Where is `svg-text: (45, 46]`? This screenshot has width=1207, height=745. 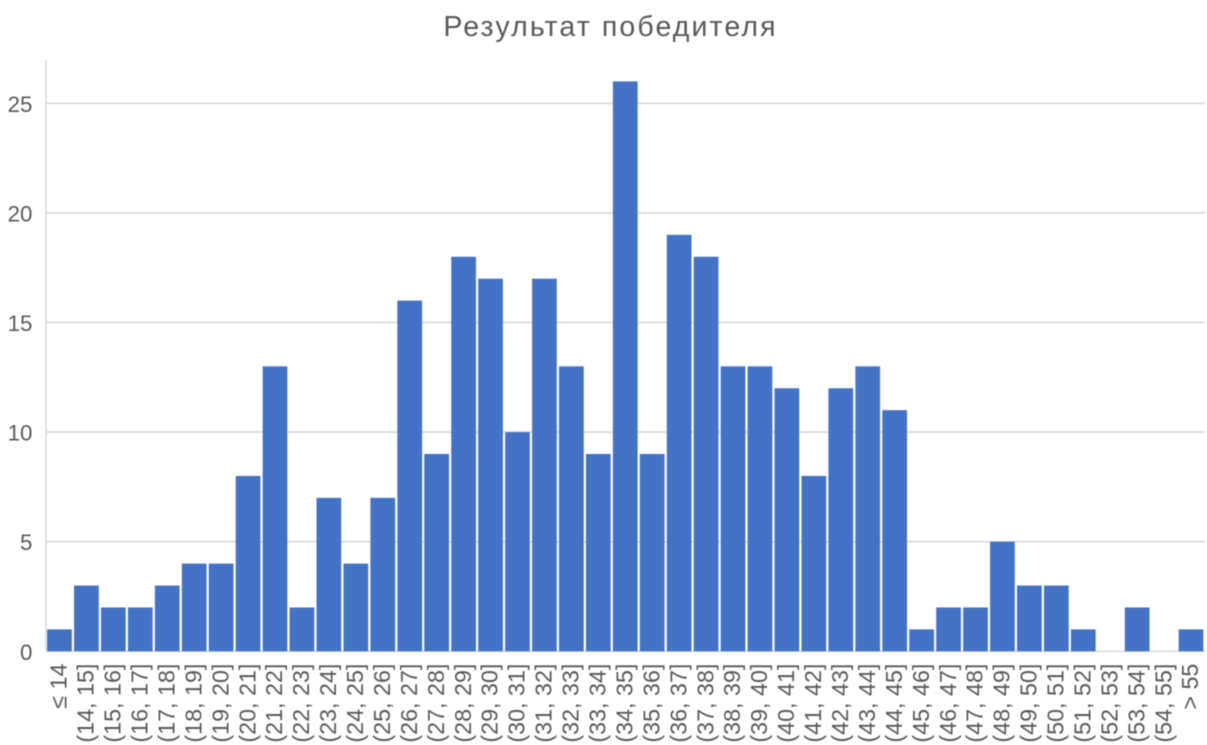
svg-text: (45, 46] is located at coordinates (921, 703).